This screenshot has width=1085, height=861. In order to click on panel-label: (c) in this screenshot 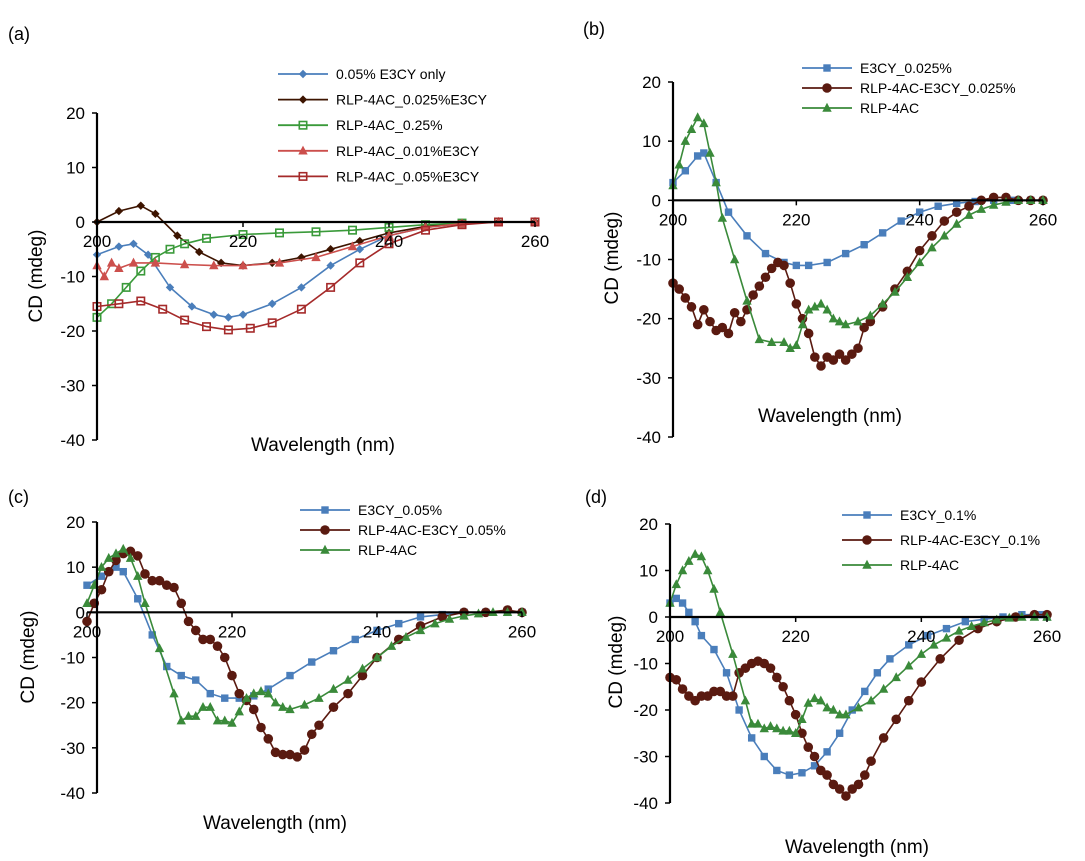, I will do `click(18, 497)`.